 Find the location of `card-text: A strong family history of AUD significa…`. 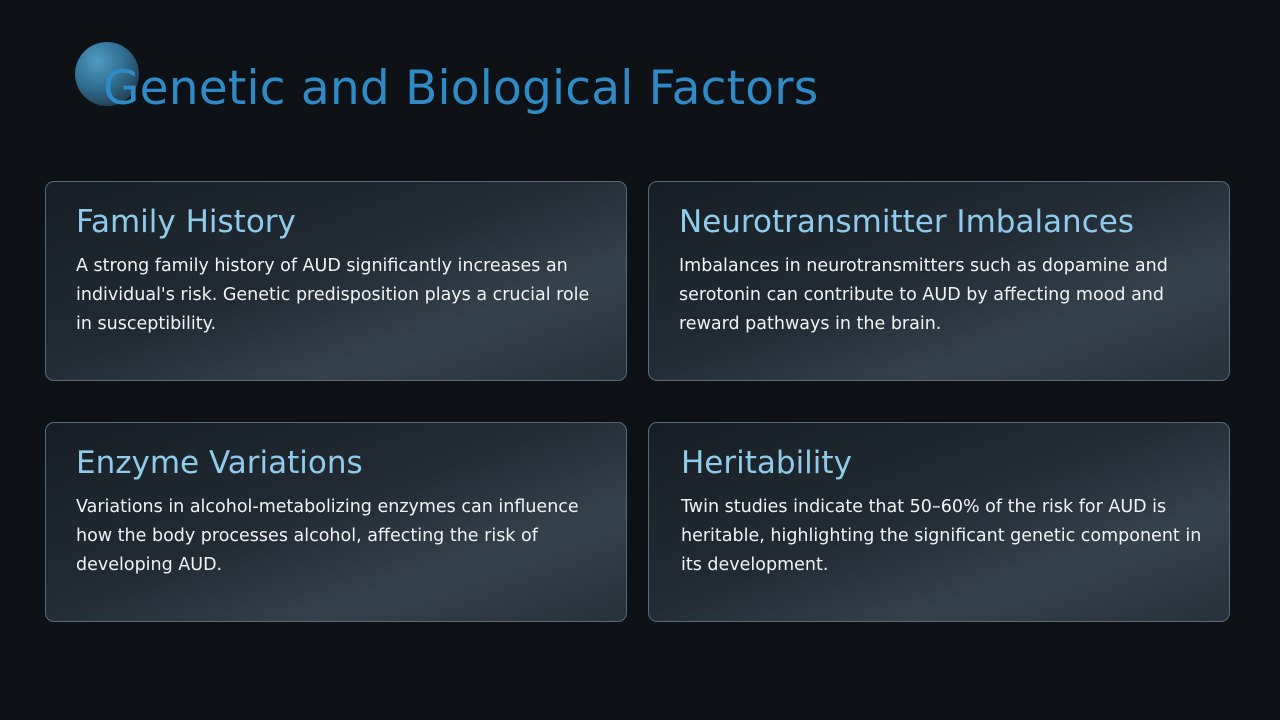

card-text: A strong family history of AUD significa… is located at coordinates (333, 295).